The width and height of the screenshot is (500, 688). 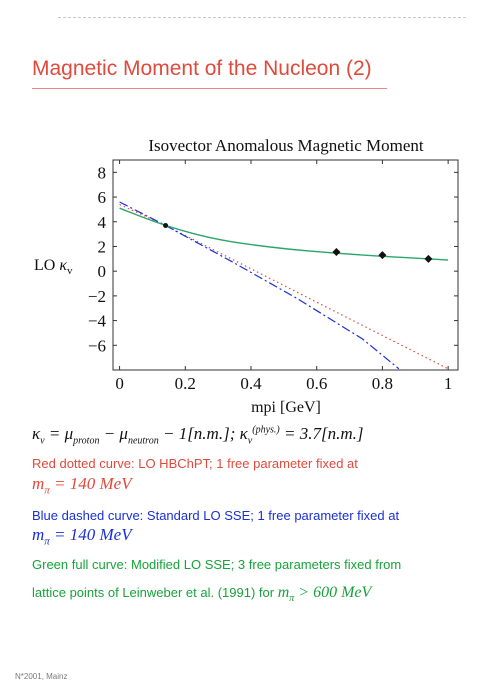 What do you see at coordinates (97, 296) in the screenshot?
I see `y-tick-label: −2` at bounding box center [97, 296].